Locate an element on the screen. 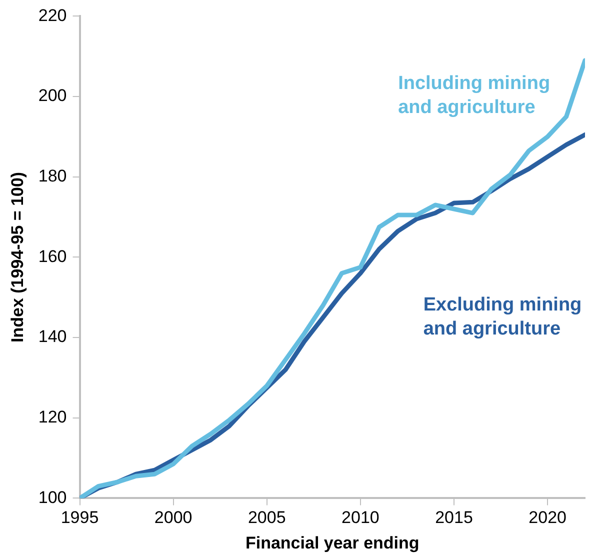  x-axis-title: Financial year ending is located at coordinates (332, 542).